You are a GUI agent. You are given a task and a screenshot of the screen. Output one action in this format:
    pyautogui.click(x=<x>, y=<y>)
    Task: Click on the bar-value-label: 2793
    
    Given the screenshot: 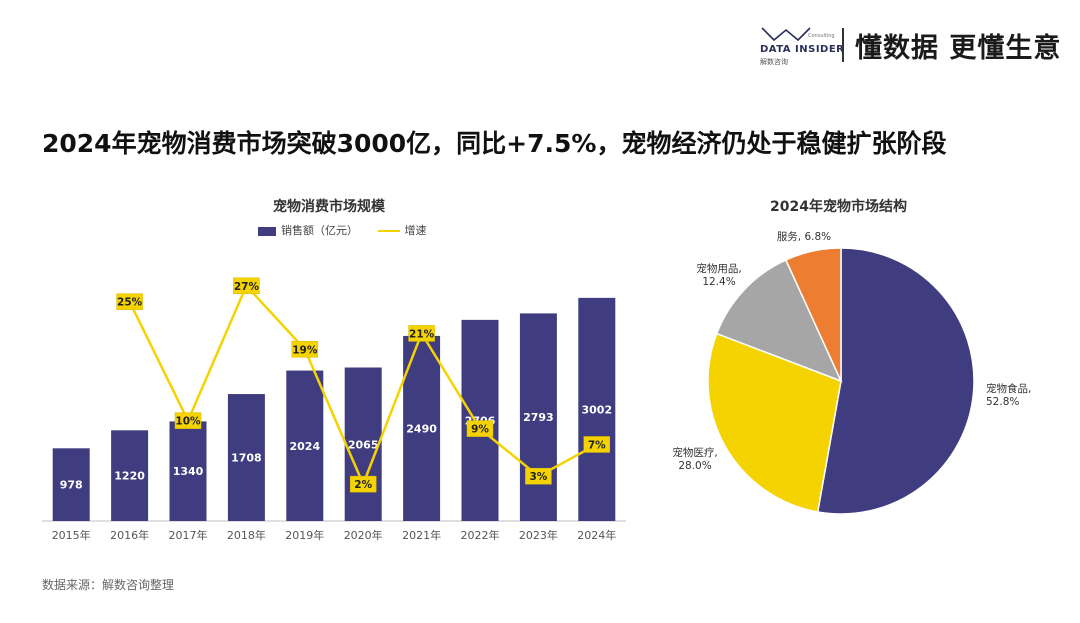 What is the action you would take?
    pyautogui.click(x=538, y=417)
    